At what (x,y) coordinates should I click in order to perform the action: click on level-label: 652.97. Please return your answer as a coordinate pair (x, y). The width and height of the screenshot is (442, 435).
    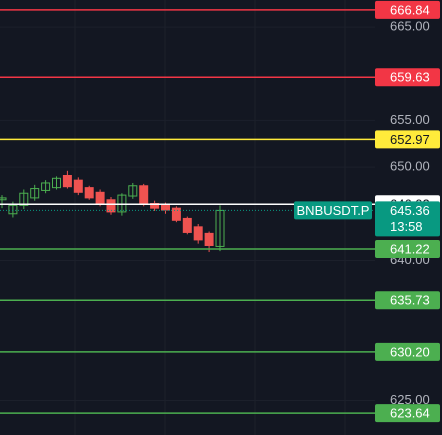
    Looking at the image, I should click on (410, 139).